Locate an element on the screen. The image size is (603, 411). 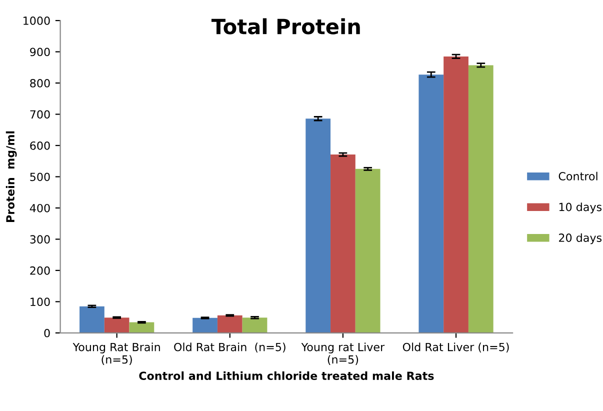
legend-label: 10 days is located at coordinates (580, 208).